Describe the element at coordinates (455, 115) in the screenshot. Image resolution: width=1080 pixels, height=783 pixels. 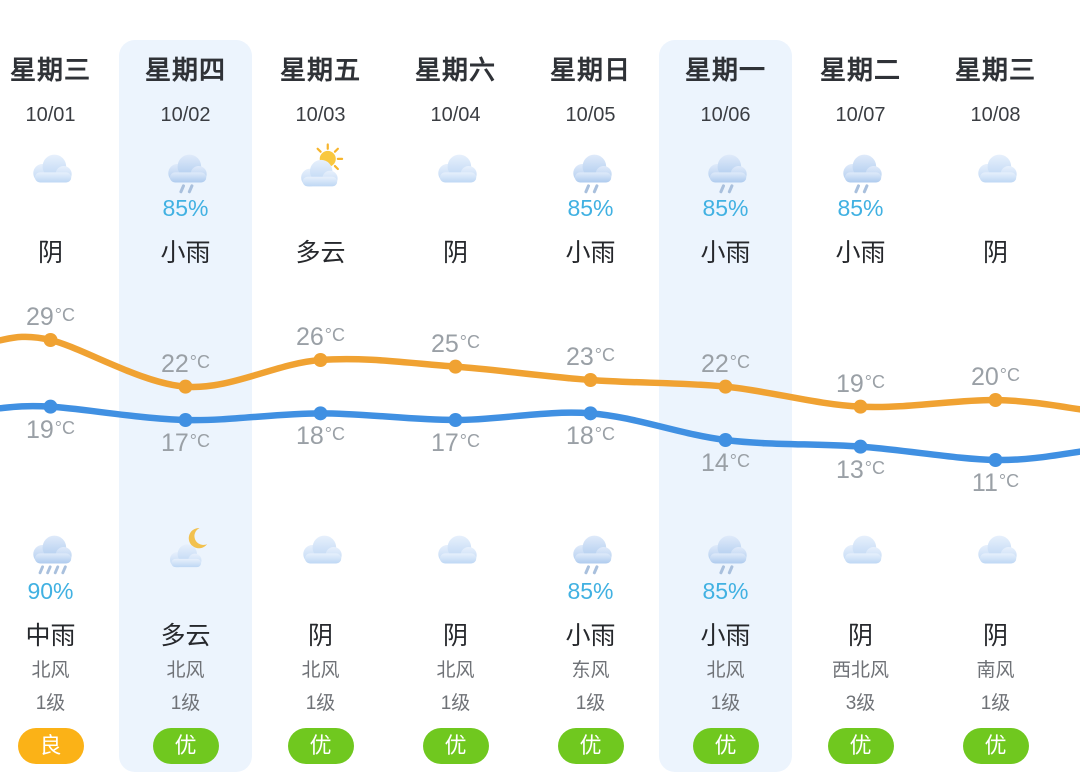
I see `date-label: 10/04` at that location.